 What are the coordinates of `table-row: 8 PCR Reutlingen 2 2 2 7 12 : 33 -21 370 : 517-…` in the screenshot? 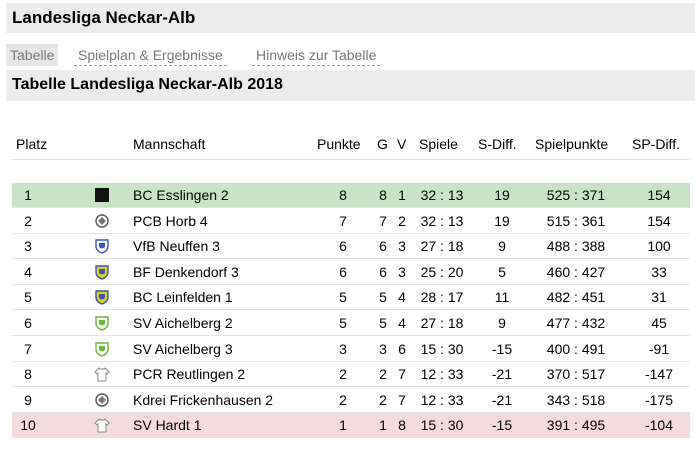 It's located at (351, 375).